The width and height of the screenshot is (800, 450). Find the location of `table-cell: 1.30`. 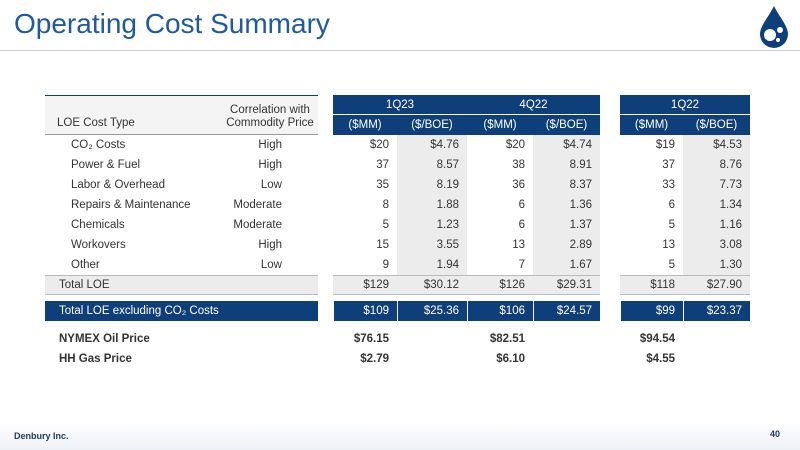

table-cell: 1.30 is located at coordinates (716, 265).